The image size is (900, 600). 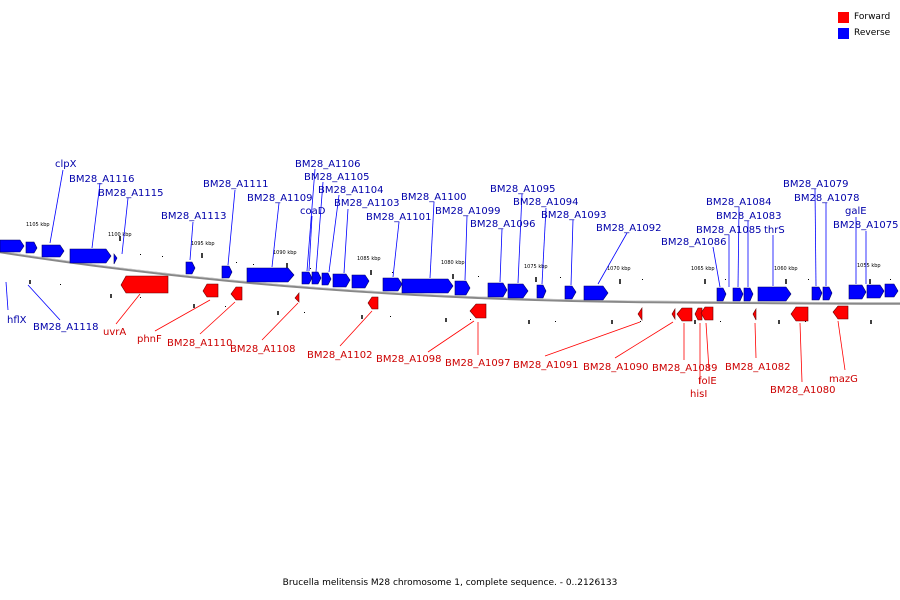 I want to click on gene-label-bm28-a1097: BM28_A1097, so click(x=478, y=363).